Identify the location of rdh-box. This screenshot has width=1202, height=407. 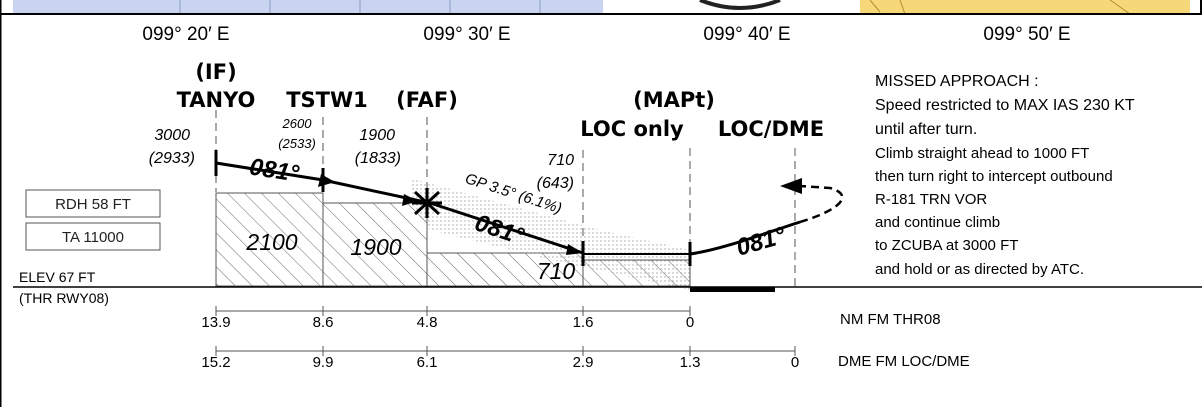
(93, 203).